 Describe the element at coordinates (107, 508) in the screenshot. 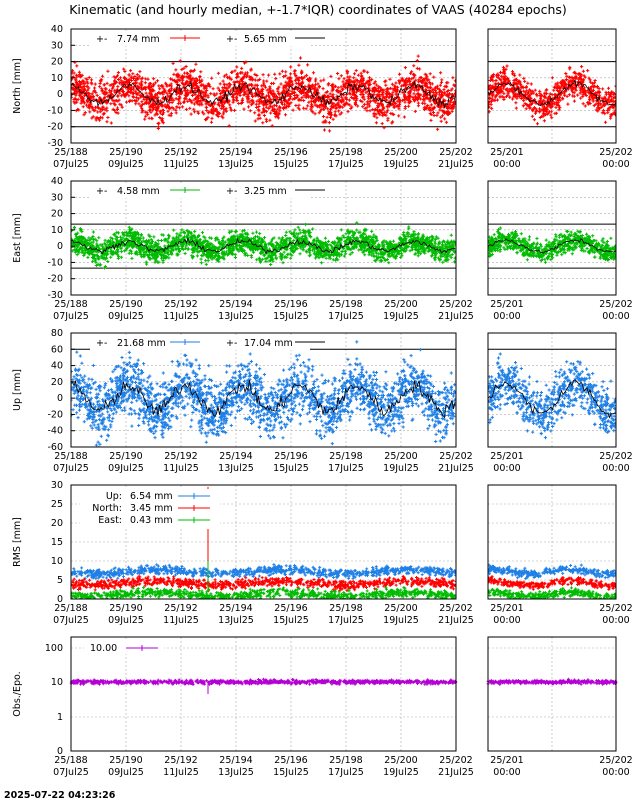

I see `legend-entry-name: North:` at that location.